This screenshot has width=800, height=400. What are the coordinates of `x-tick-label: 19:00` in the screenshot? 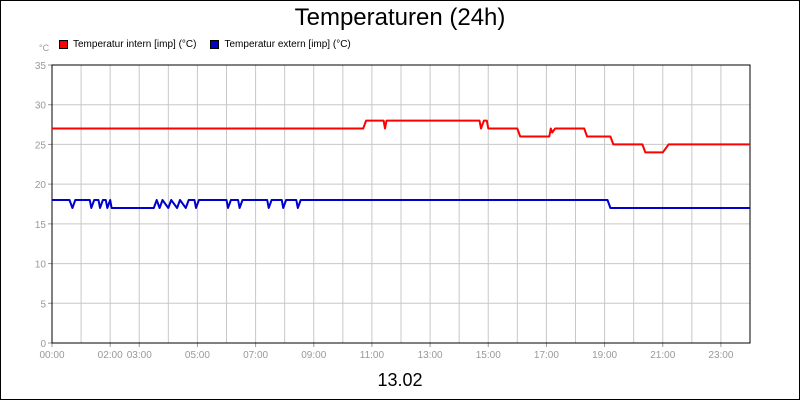 It's located at (604, 355).